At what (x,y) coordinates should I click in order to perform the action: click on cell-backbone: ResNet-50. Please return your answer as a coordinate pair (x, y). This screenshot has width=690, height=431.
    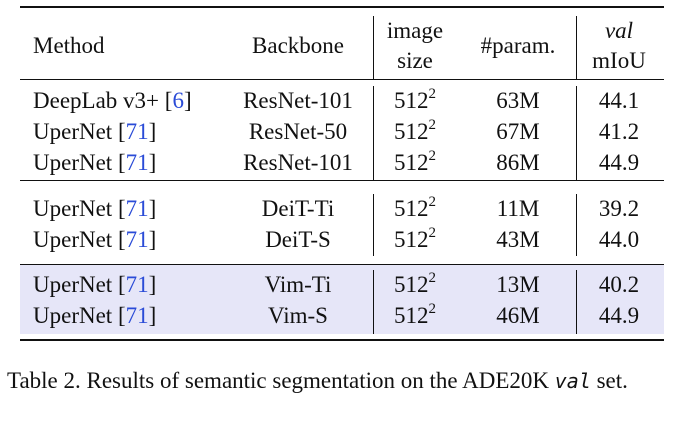
    Looking at the image, I should click on (298, 132).